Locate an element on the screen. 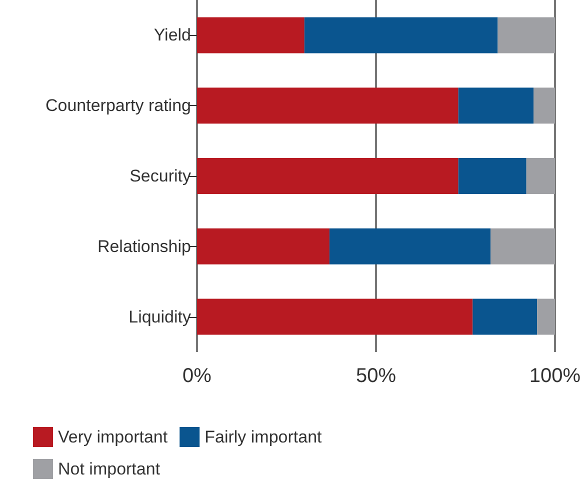 Image resolution: width=584 pixels, height=482 pixels. y-tick-label: Liquidity is located at coordinates (160, 316).